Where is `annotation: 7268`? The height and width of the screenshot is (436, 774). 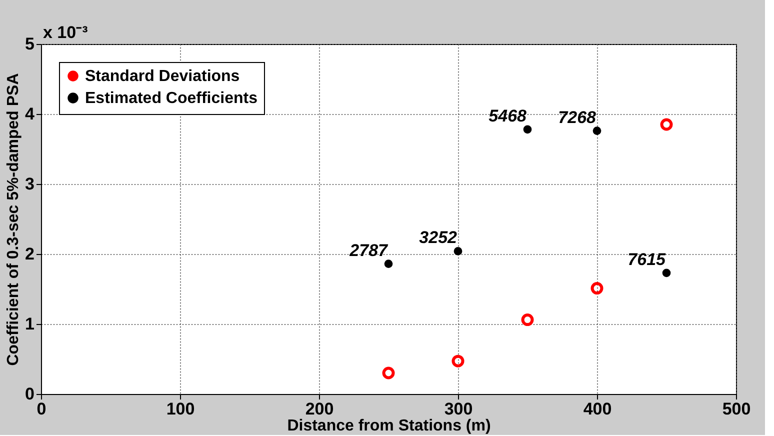 annotation: 7268 is located at coordinates (577, 117).